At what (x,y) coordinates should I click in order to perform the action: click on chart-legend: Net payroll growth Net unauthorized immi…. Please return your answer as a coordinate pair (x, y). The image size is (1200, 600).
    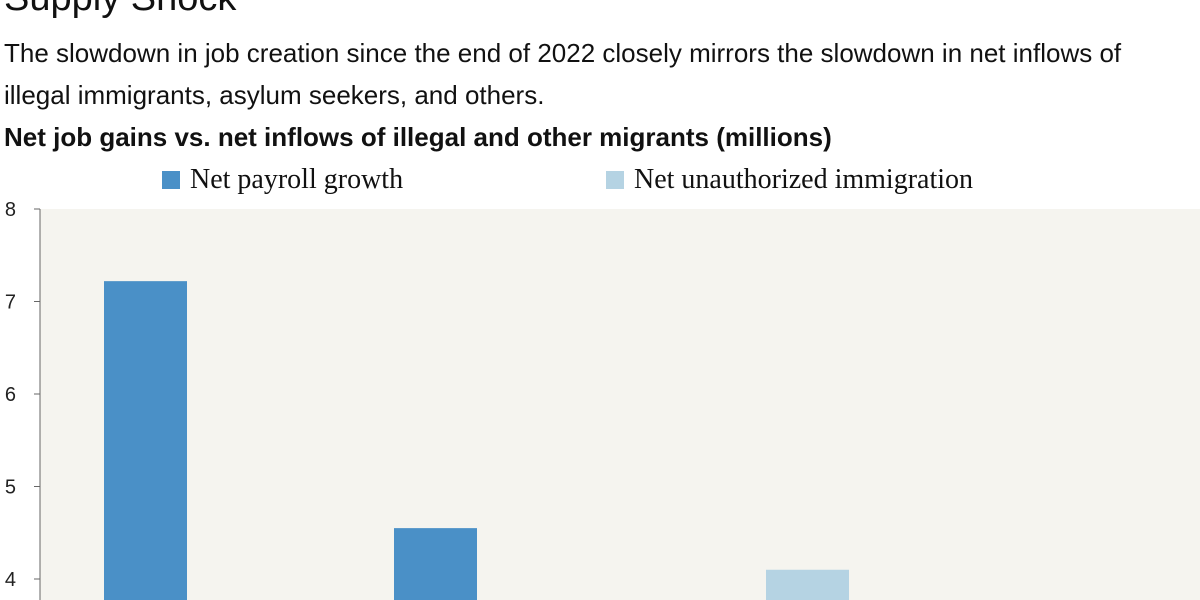
    Looking at the image, I should click on (600, 184).